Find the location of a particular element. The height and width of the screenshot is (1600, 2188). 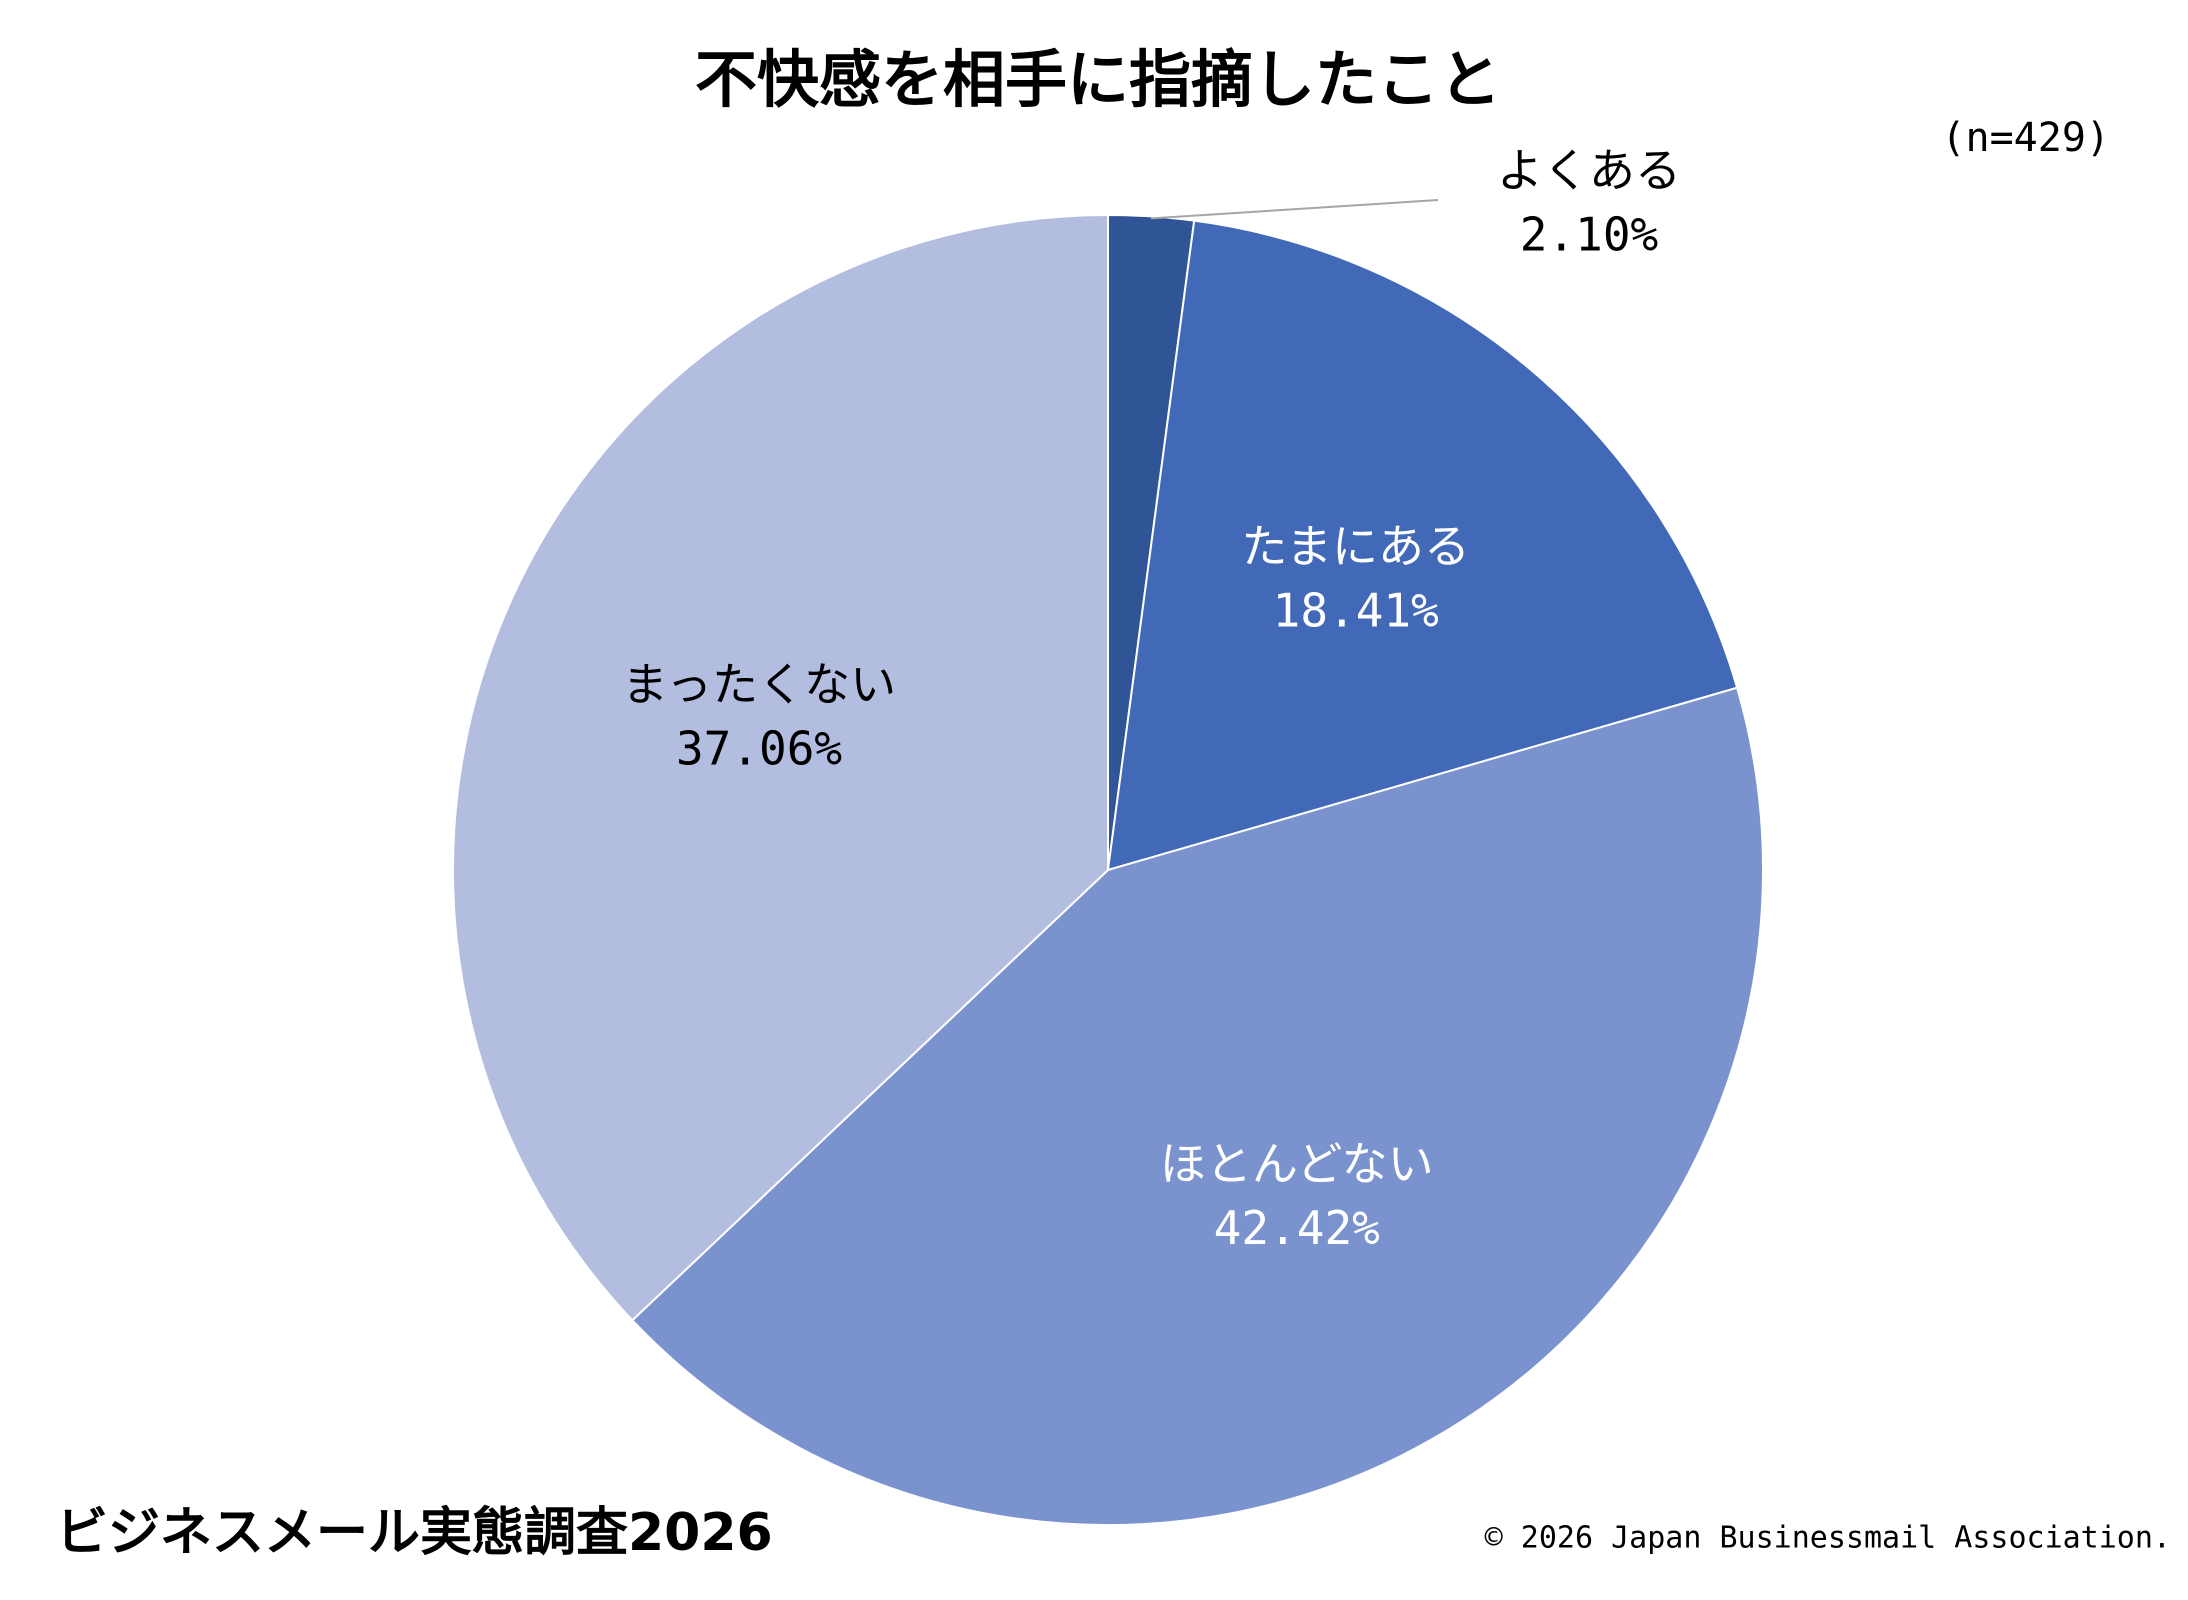

slice-value: 42.42% is located at coordinates (1297, 1228).